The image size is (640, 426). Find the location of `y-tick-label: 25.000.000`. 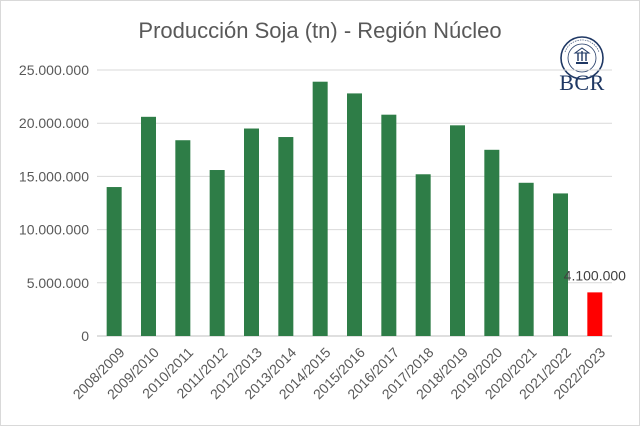

y-tick-label: 25.000.000 is located at coordinates (54, 70).